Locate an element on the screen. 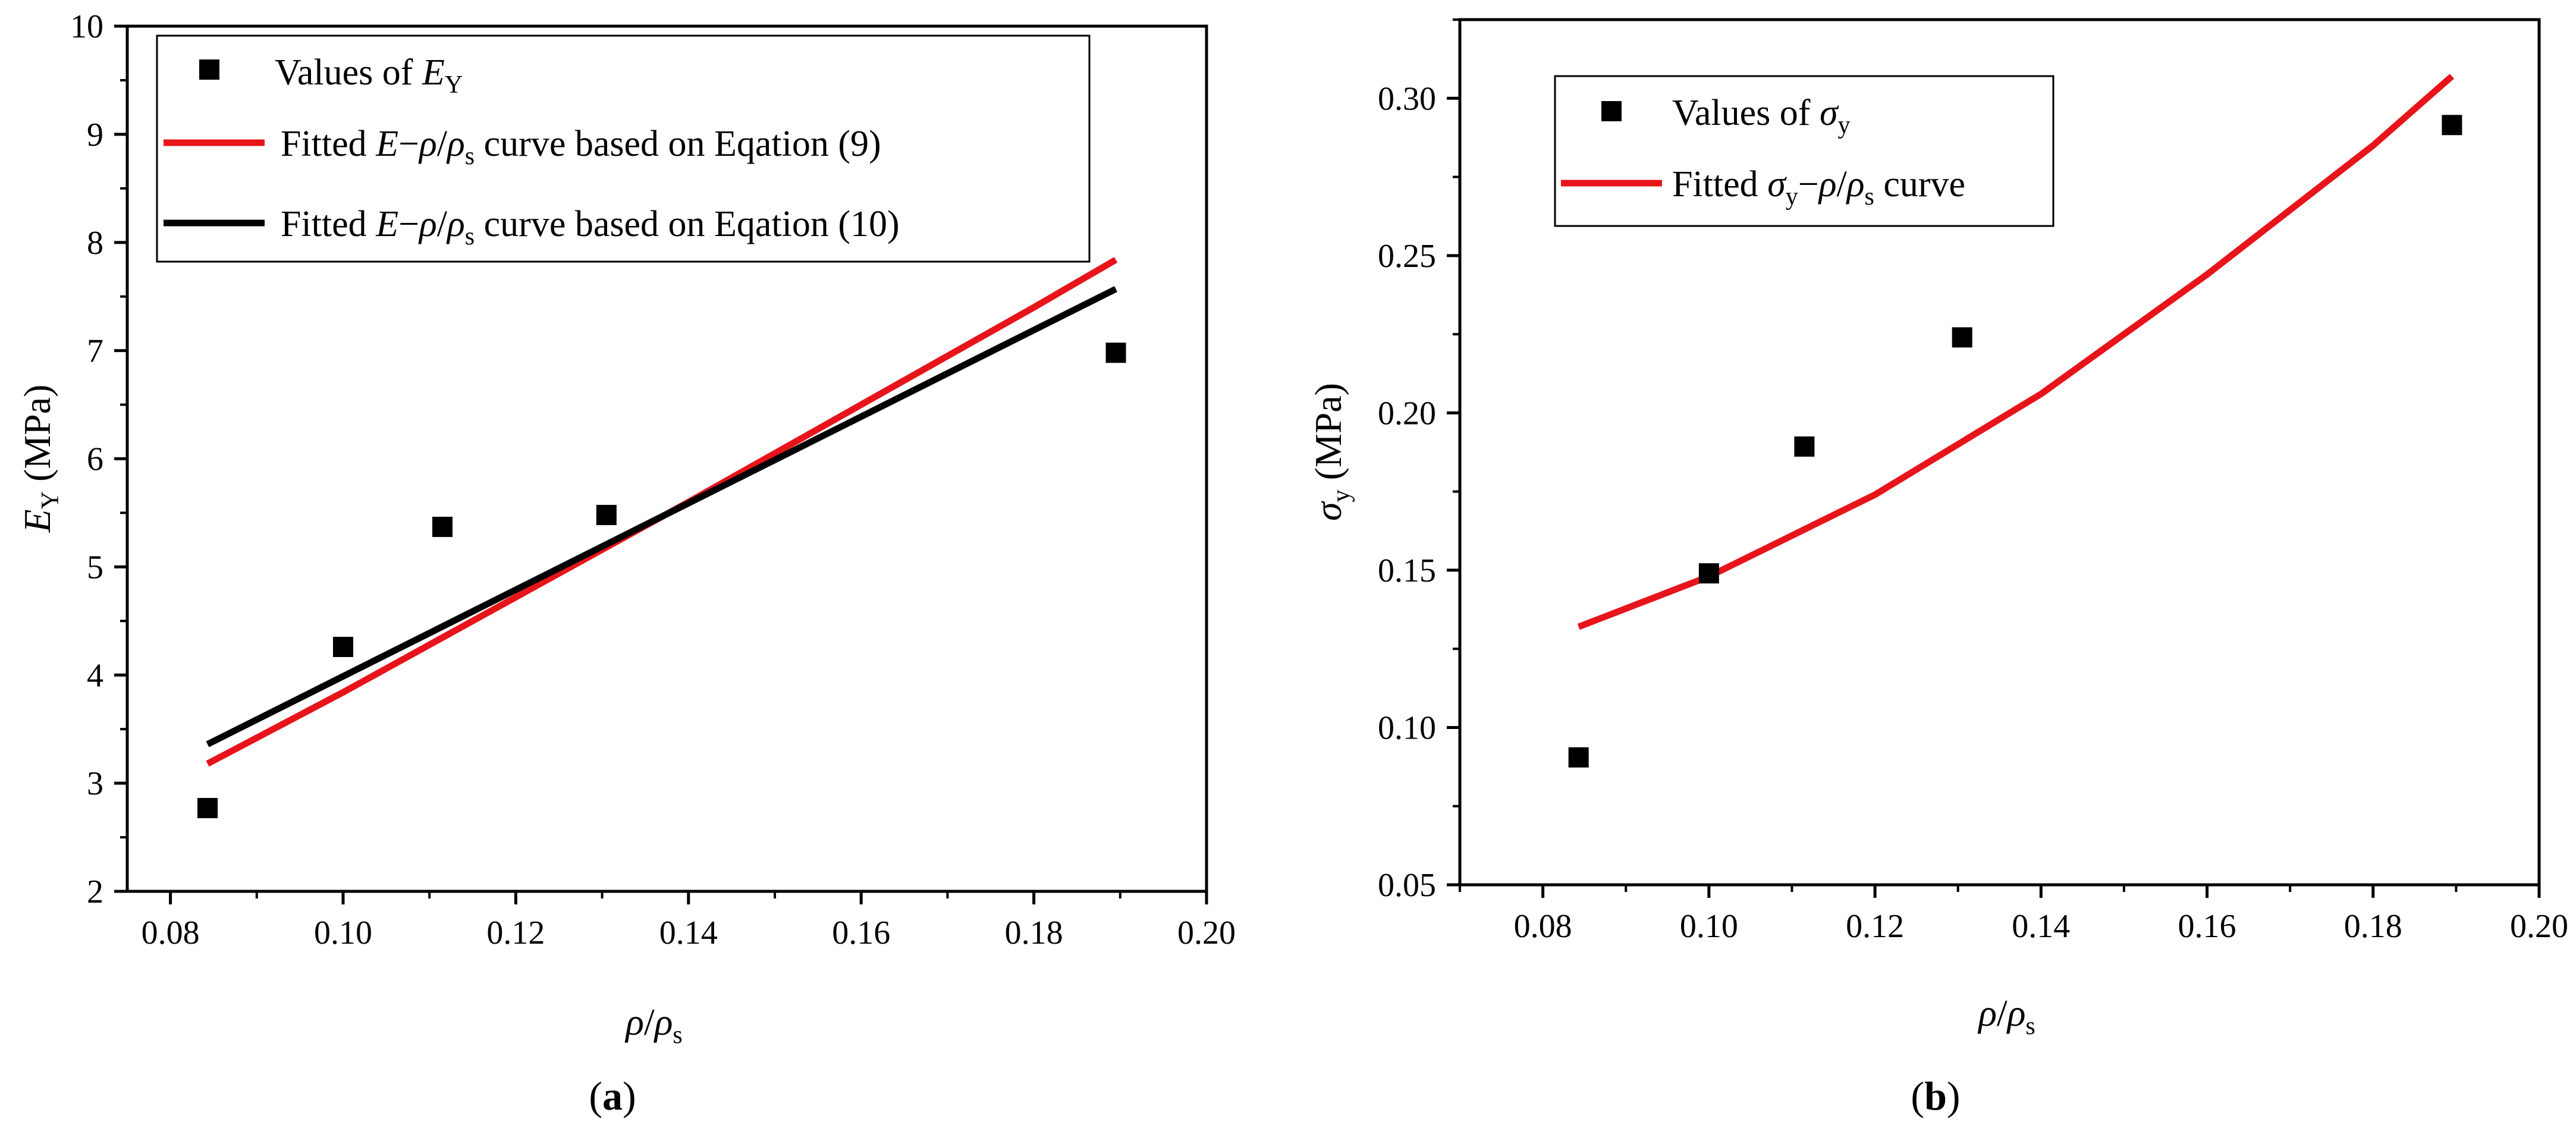 The height and width of the screenshot is (1128, 2576). y-tick-label-b: 0.30 is located at coordinates (1407, 98).